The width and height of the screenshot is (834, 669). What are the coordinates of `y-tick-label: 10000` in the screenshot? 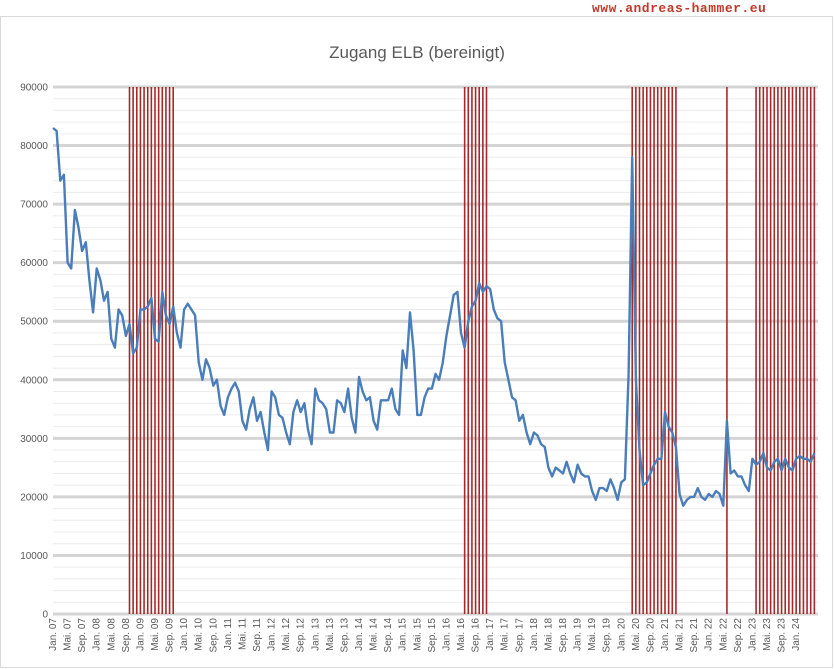 It's located at (34, 556).